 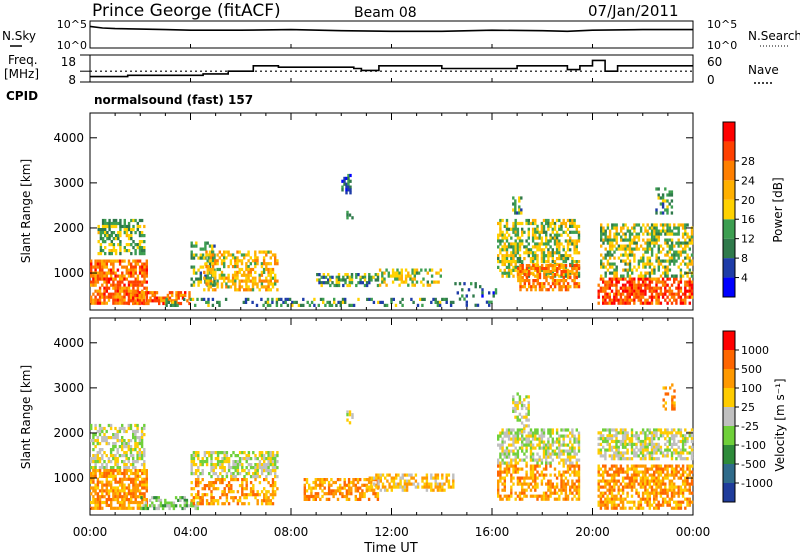 What do you see at coordinates (68, 62) in the screenshot?
I see `freq-ytick-18: 18` at bounding box center [68, 62].